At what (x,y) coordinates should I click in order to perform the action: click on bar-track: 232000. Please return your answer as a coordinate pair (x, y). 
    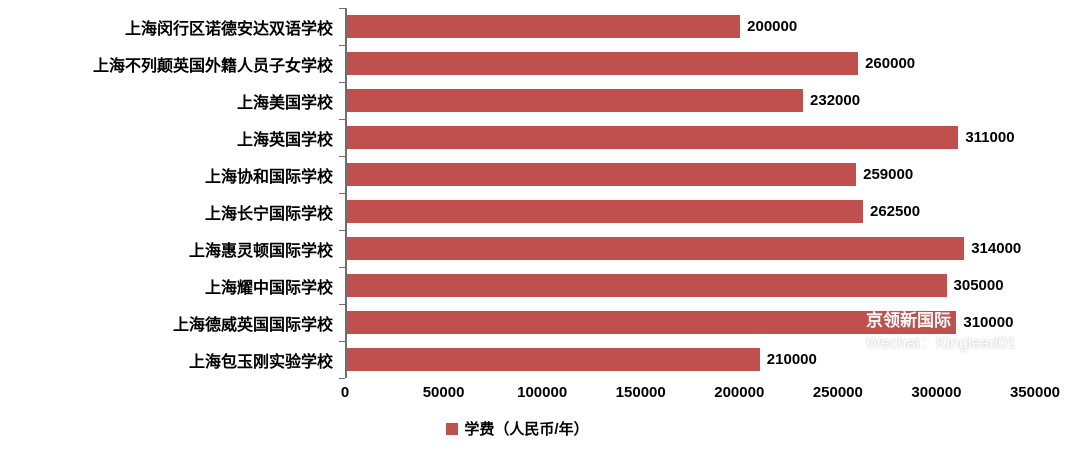
    Looking at the image, I should click on (691, 100).